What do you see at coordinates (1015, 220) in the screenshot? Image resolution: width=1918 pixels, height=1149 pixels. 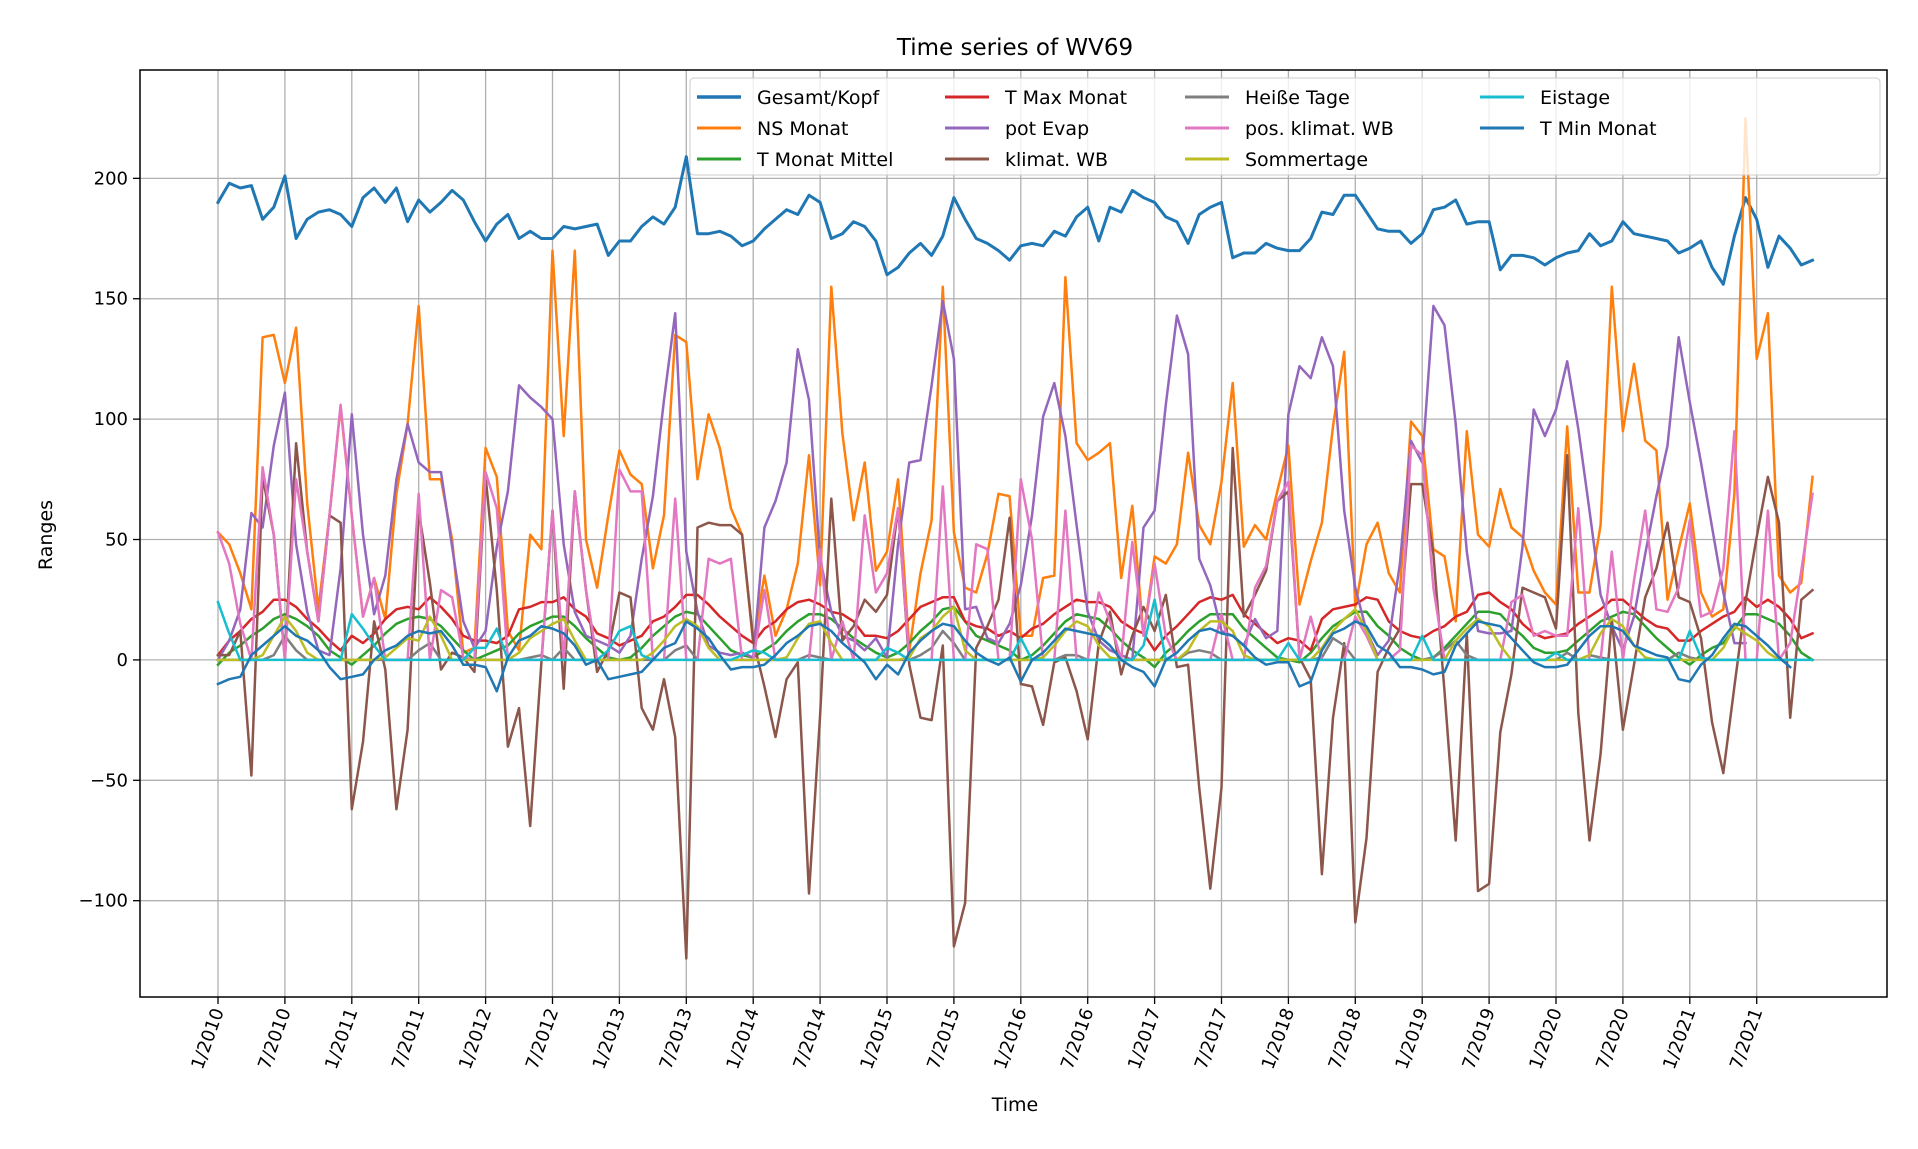 I see `series-line-gesamt-kopf` at bounding box center [1015, 220].